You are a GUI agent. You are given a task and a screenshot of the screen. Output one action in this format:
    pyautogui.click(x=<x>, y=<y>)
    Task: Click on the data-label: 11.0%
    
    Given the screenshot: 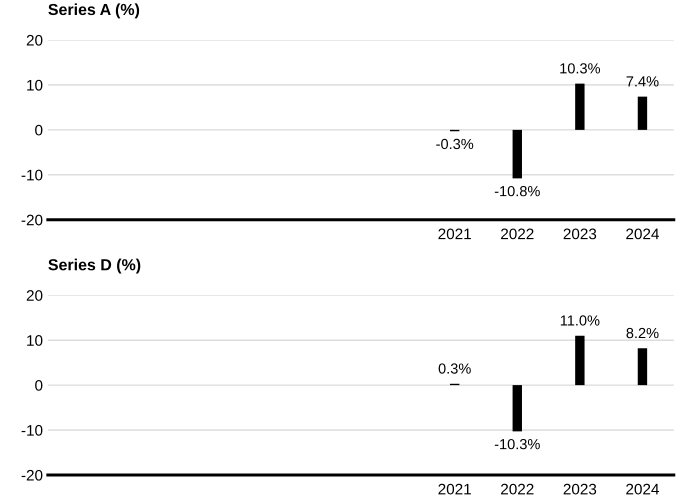 What is the action you would take?
    pyautogui.click(x=580, y=320)
    